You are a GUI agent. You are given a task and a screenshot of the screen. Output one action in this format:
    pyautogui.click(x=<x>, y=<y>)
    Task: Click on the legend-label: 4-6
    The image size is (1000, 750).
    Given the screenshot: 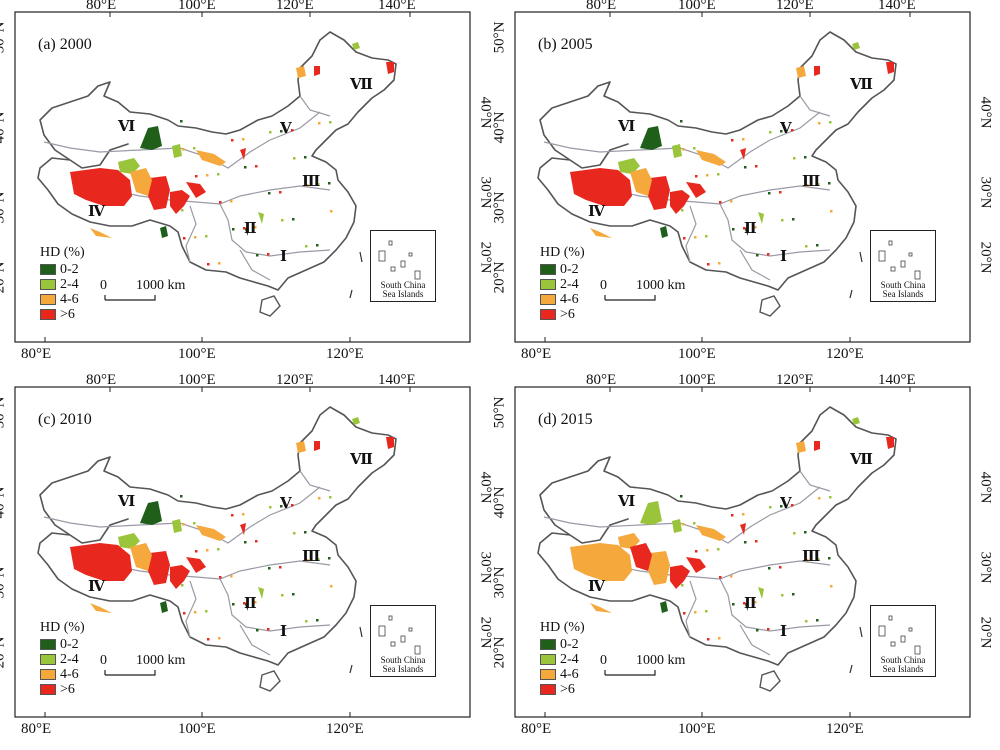 What is the action you would take?
    pyautogui.click(x=569, y=299)
    